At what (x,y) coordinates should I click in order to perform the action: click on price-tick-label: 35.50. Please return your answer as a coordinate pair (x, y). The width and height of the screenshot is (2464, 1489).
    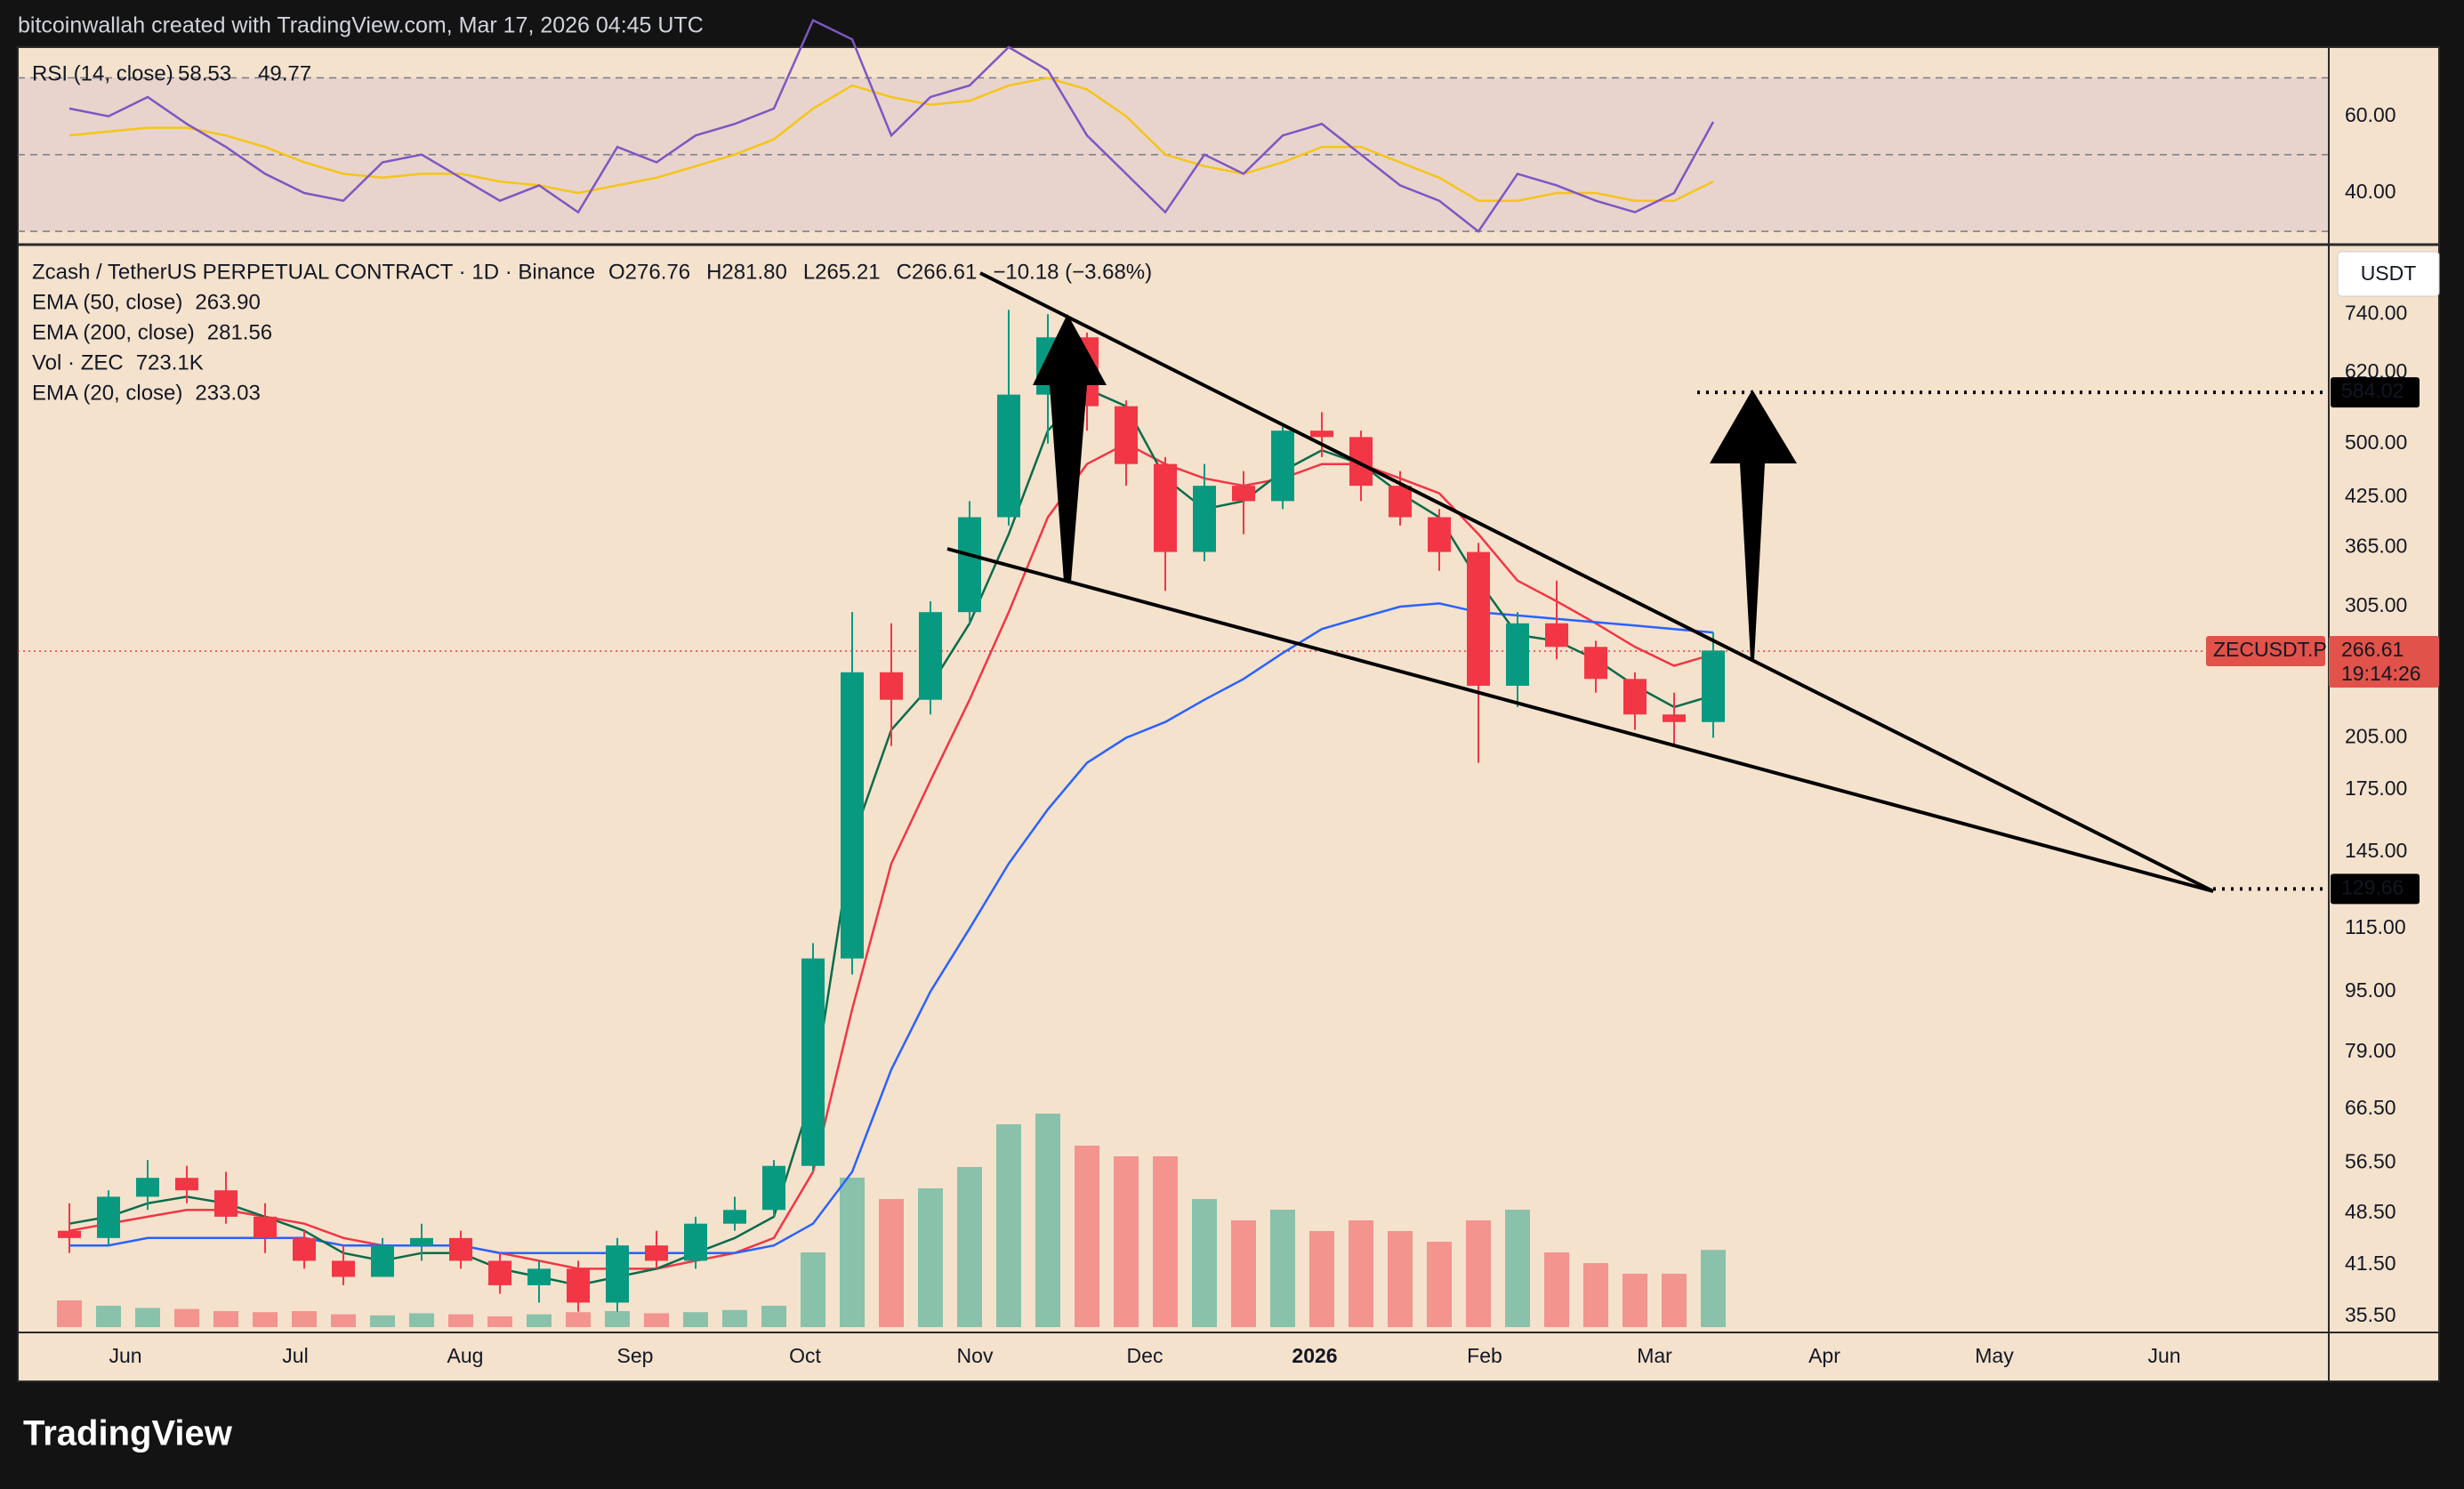
    Looking at the image, I should click on (2370, 1314).